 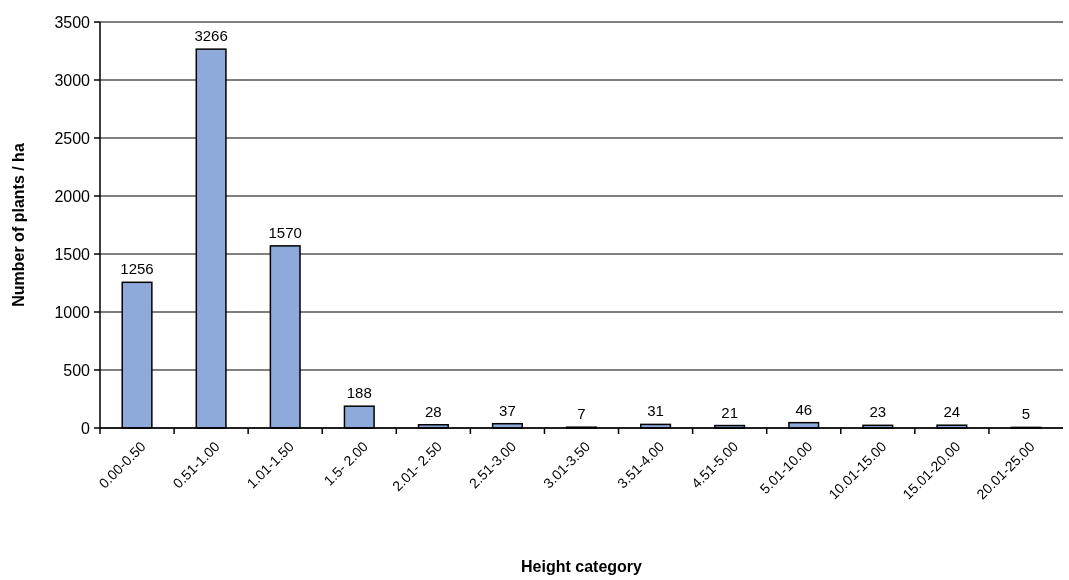 What do you see at coordinates (211, 36) in the screenshot?
I see `data-label: 3266` at bounding box center [211, 36].